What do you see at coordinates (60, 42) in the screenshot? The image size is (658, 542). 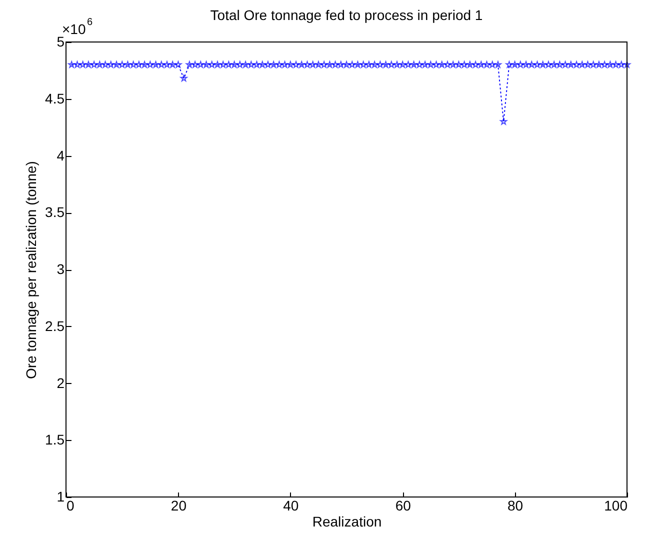 I see `y-tick-label: 5` at bounding box center [60, 42].